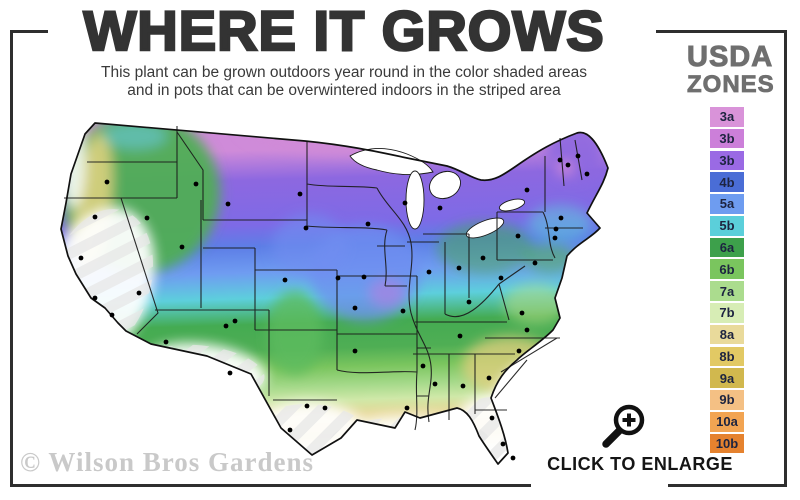 The width and height of the screenshot is (800, 500). I want to click on zone-chip-10a-14: 10a, so click(727, 421).